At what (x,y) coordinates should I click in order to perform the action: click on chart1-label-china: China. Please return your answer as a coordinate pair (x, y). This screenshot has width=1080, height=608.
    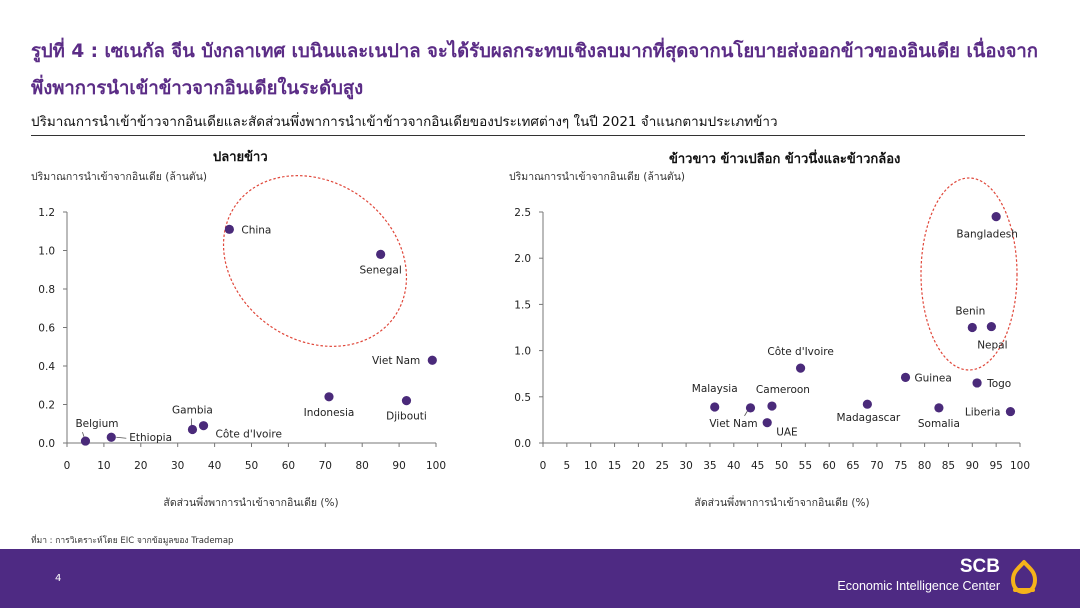
    Looking at the image, I should click on (256, 230).